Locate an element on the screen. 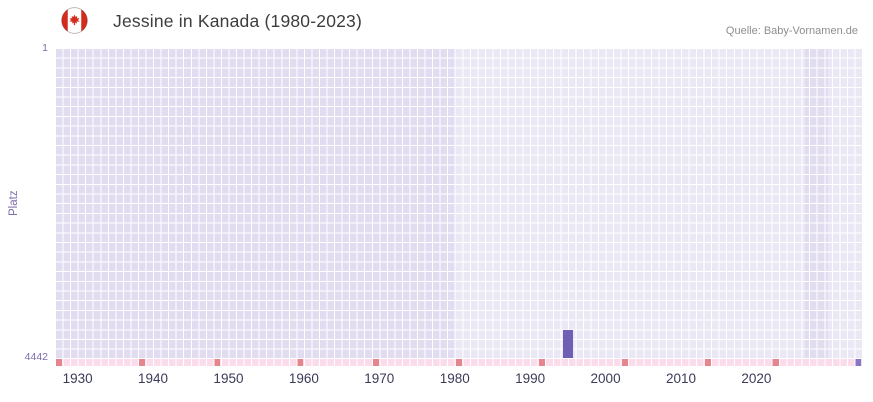  timeline-marker-1969 is located at coordinates (375, 362).